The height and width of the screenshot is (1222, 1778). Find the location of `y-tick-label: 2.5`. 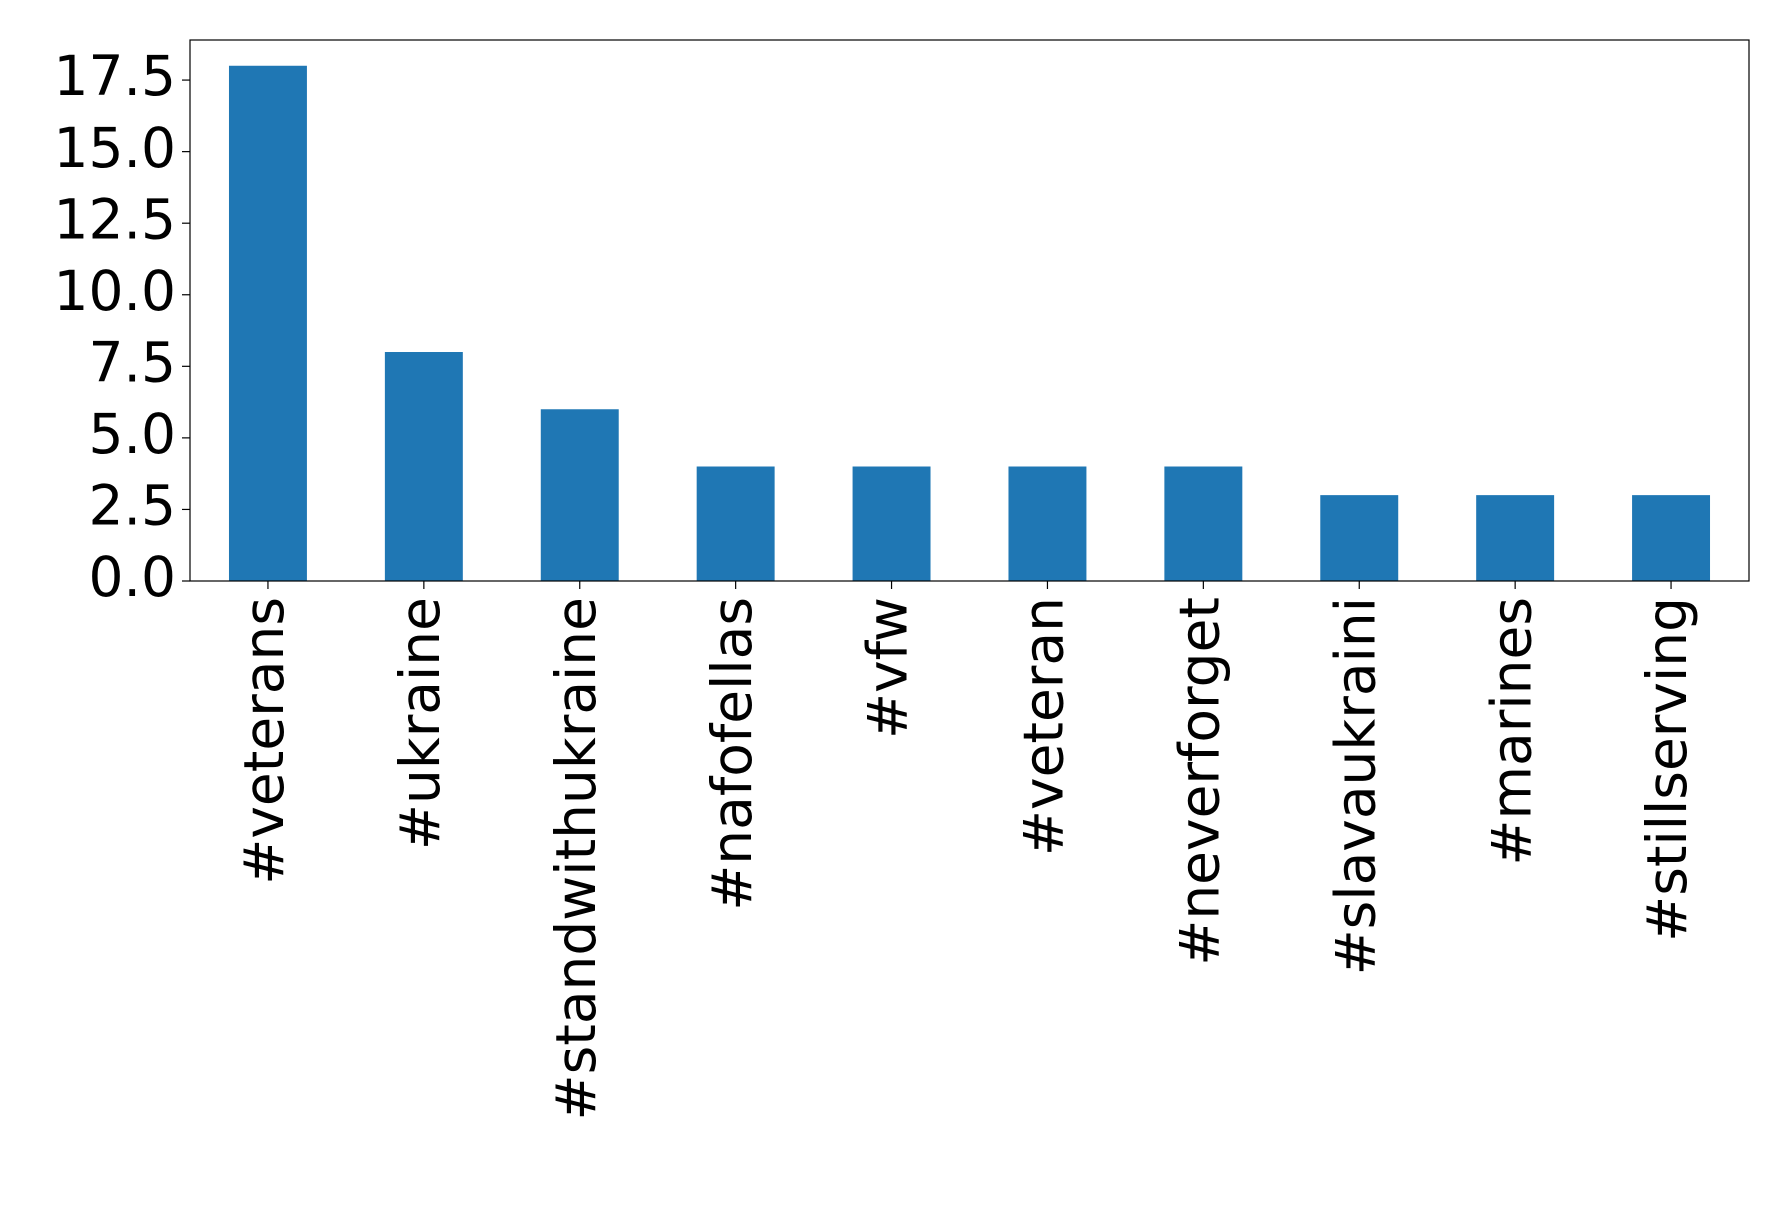

y-tick-label: 2.5 is located at coordinates (132, 506).